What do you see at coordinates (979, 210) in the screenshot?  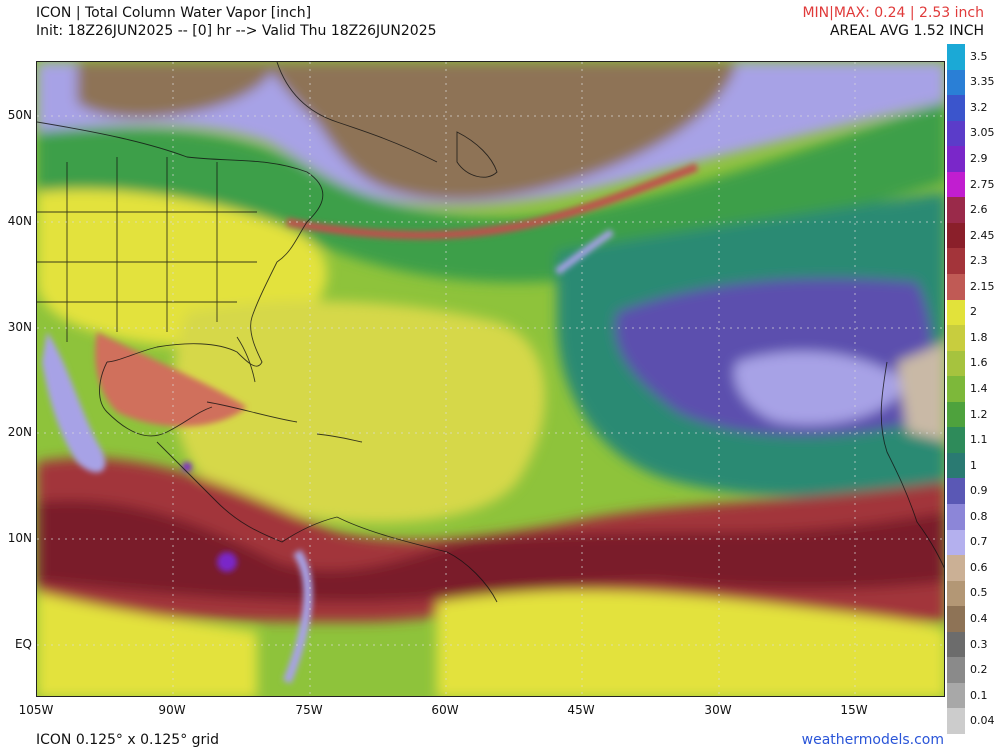 I see `colorbar-label: 2.6` at bounding box center [979, 210].